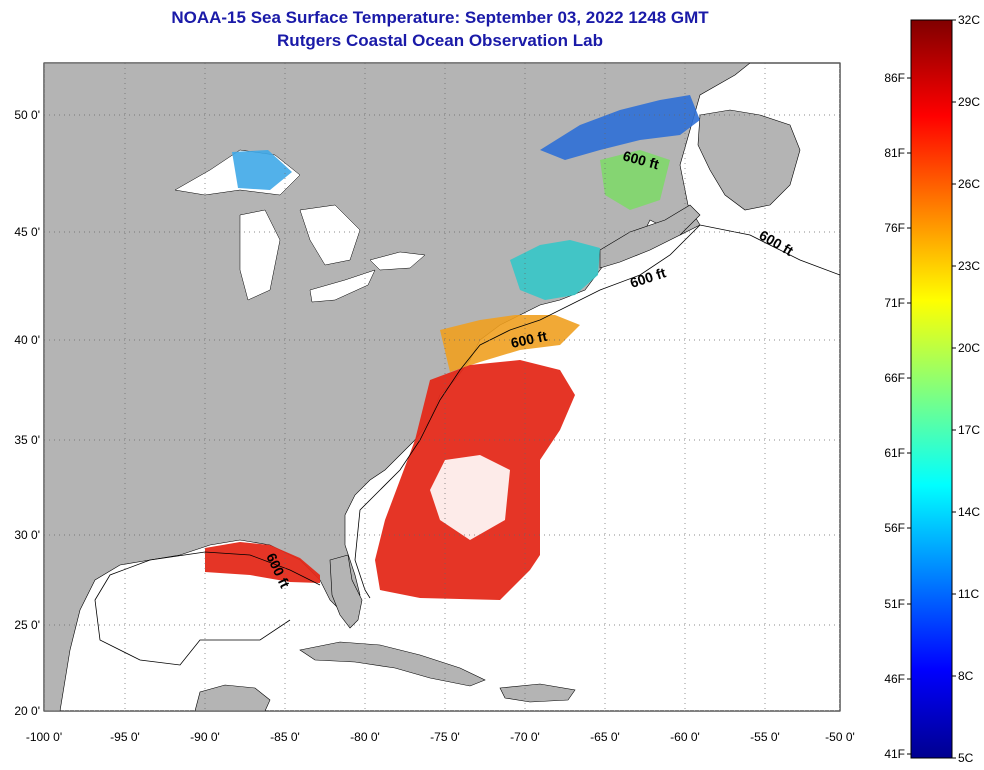  I want to click on colorbar-celsius-label: 14C, so click(969, 512).